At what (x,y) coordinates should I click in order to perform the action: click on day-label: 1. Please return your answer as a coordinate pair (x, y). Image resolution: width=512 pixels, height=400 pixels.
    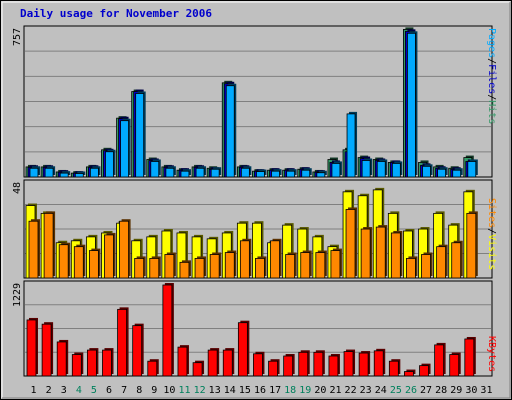
    Looking at the image, I should click on (34, 390).